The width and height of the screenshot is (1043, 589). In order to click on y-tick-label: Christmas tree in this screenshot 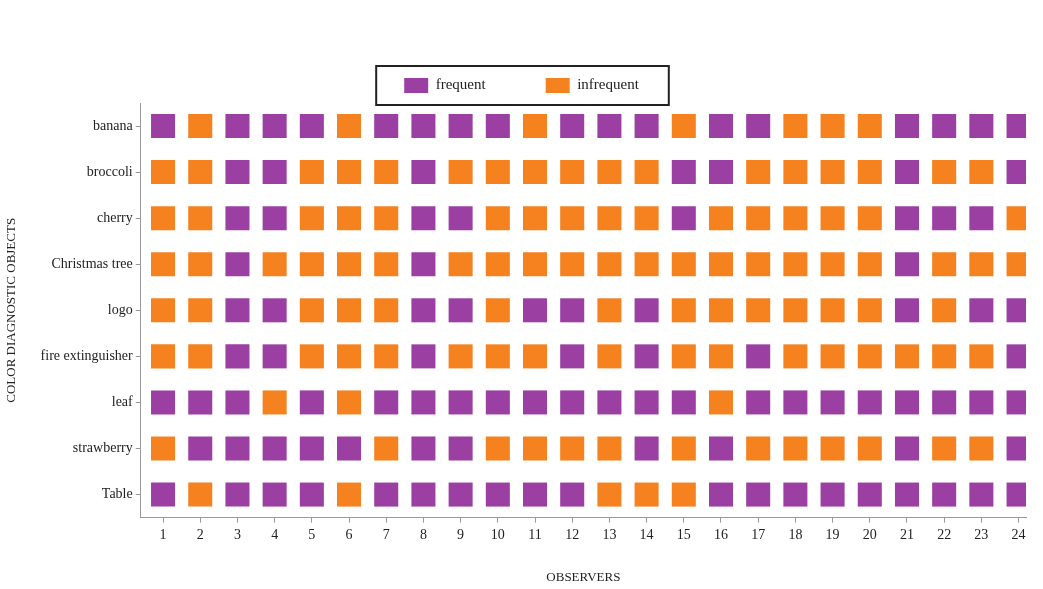, I will do `click(92, 263)`.